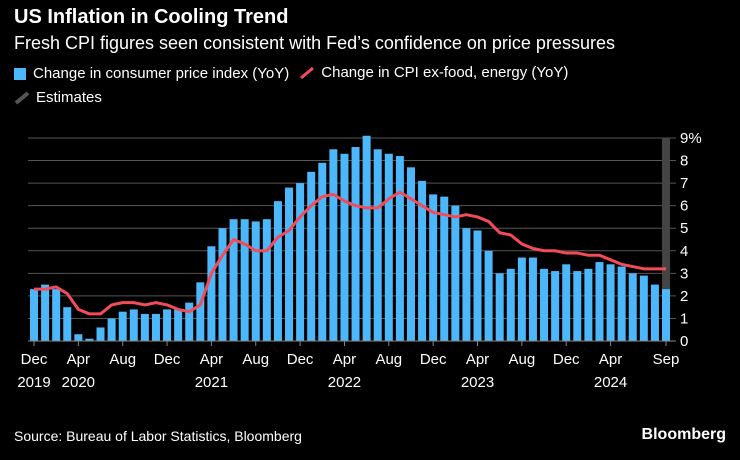 The width and height of the screenshot is (740, 460). Describe the element at coordinates (433, 73) in the screenshot. I see `legend-item-core: Change in CPI ex-food, energy (YoY)` at that location.